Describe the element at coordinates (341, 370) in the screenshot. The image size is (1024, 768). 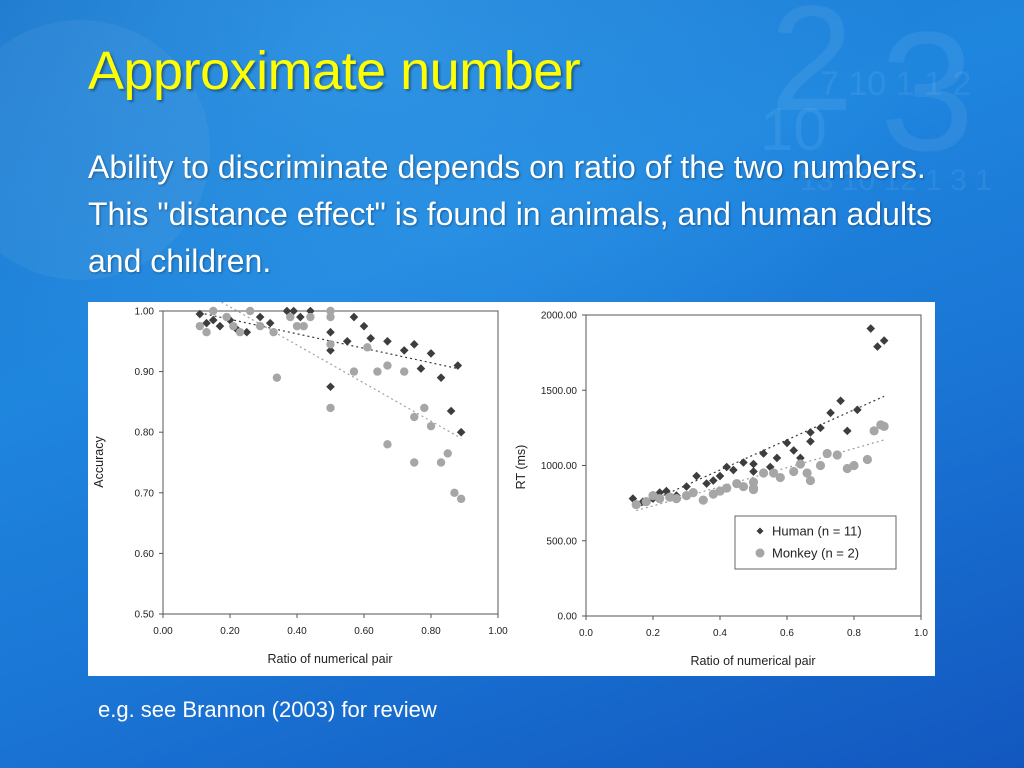
I see `accuracy-trendline-monkey` at that location.